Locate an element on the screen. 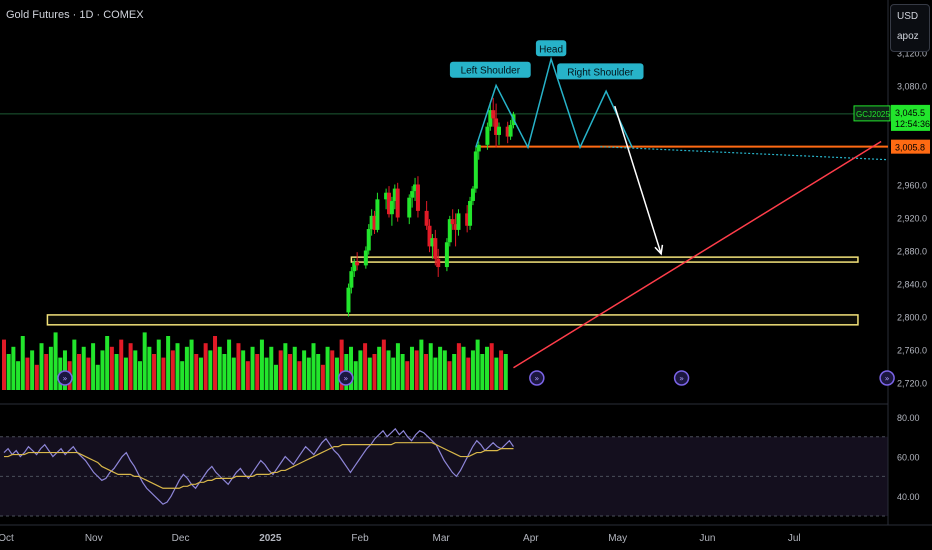 This screenshot has height=550, width=932. neckline-price-tag-bg is located at coordinates (910, 146).